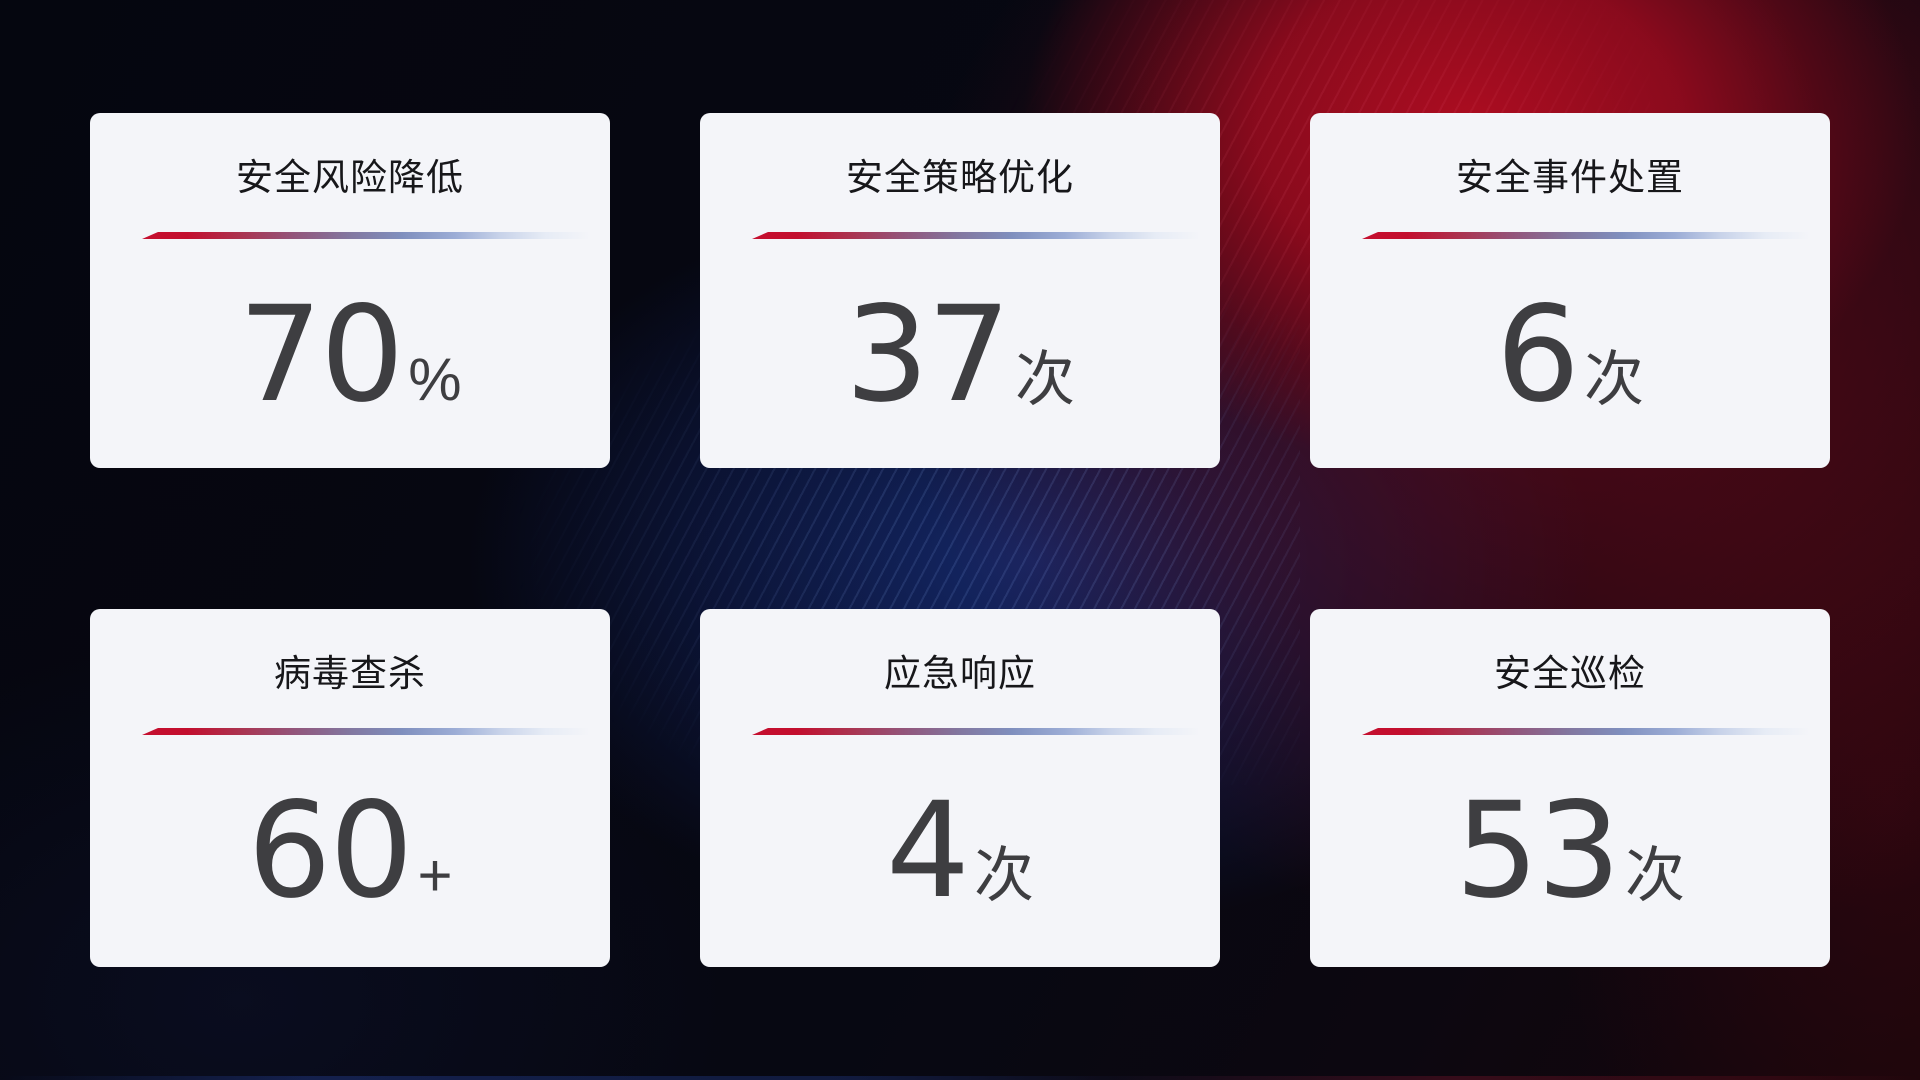 This screenshot has height=1080, width=1920. I want to click on stat-card-security-policy-optimization: 安全策略优化 37 次, so click(960, 290).